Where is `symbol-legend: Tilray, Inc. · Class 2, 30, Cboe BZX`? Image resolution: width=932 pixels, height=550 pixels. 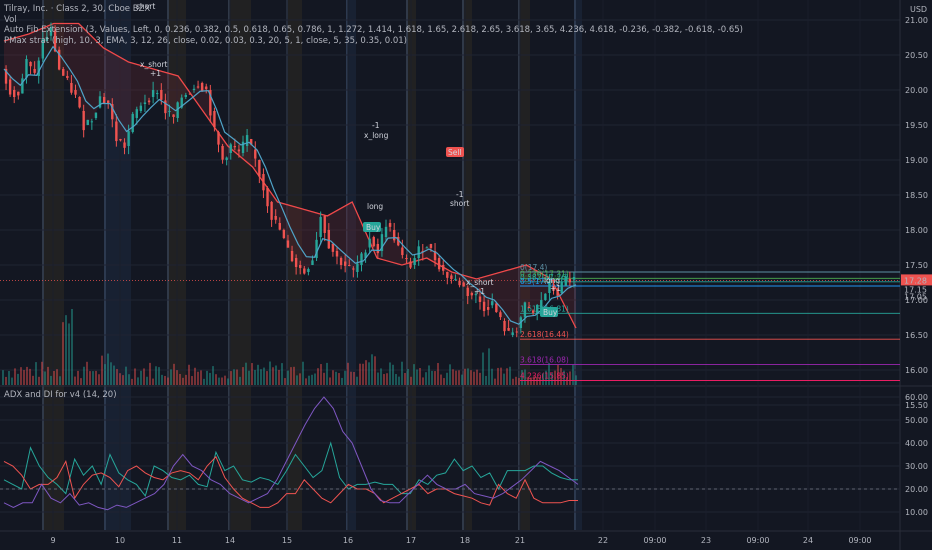
symbol-legend: Tilray, Inc. · Class 2, 30, Cboe BZX is located at coordinates (77, 9).